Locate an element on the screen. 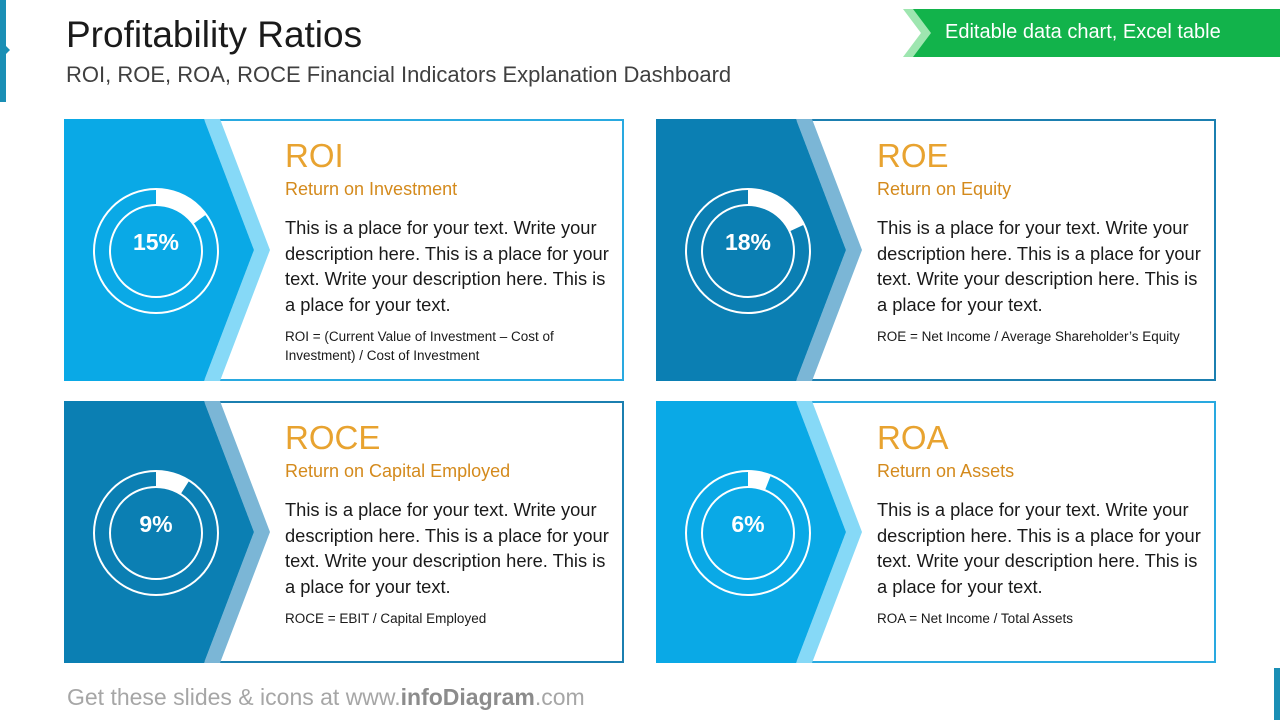 This screenshot has width=1280, height=720. tag-body is located at coordinates (1092, 33).